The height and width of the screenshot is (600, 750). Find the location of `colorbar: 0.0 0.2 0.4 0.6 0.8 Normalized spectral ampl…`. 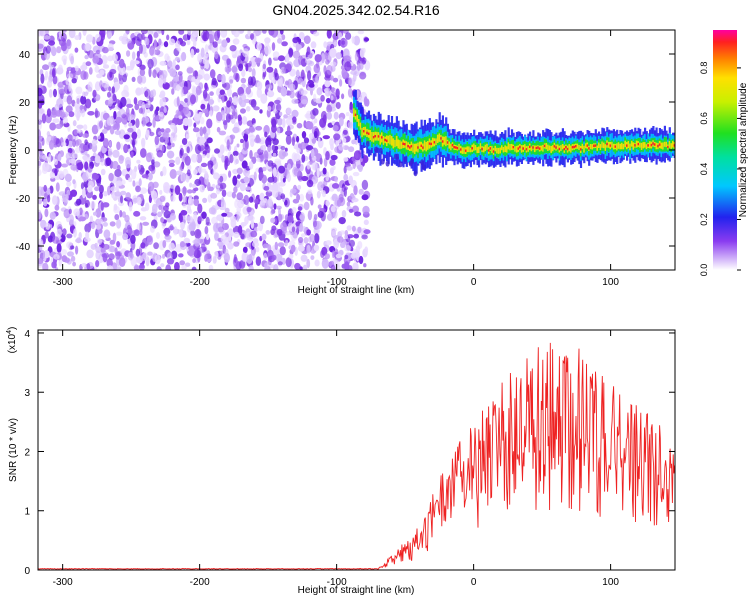

colorbar: 0.0 0.2 0.4 0.6 0.8 Normalized spectral ampl… is located at coordinates (724, 153).